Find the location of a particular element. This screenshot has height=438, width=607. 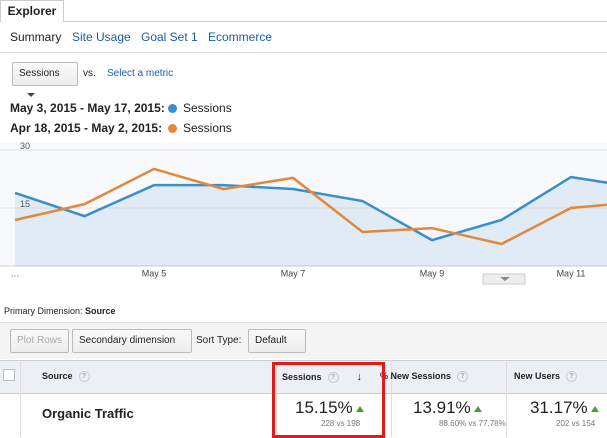

legend-range: Apr 18, 2015 - May 2, 2015: is located at coordinates (86, 128).